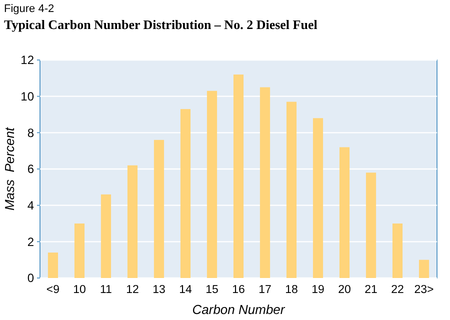 Image resolution: width=450 pixels, height=320 pixels. Describe the element at coordinates (344, 290) in the screenshot. I see `x-tick-label: 20` at that location.